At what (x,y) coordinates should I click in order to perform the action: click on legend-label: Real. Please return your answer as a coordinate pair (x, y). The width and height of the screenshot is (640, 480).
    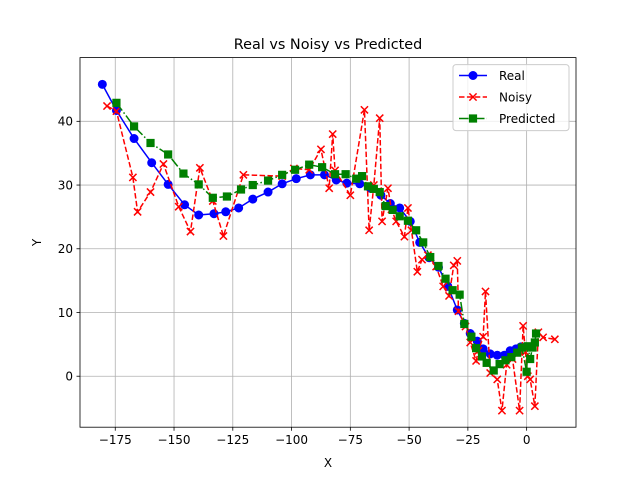
    Looking at the image, I should click on (512, 76).